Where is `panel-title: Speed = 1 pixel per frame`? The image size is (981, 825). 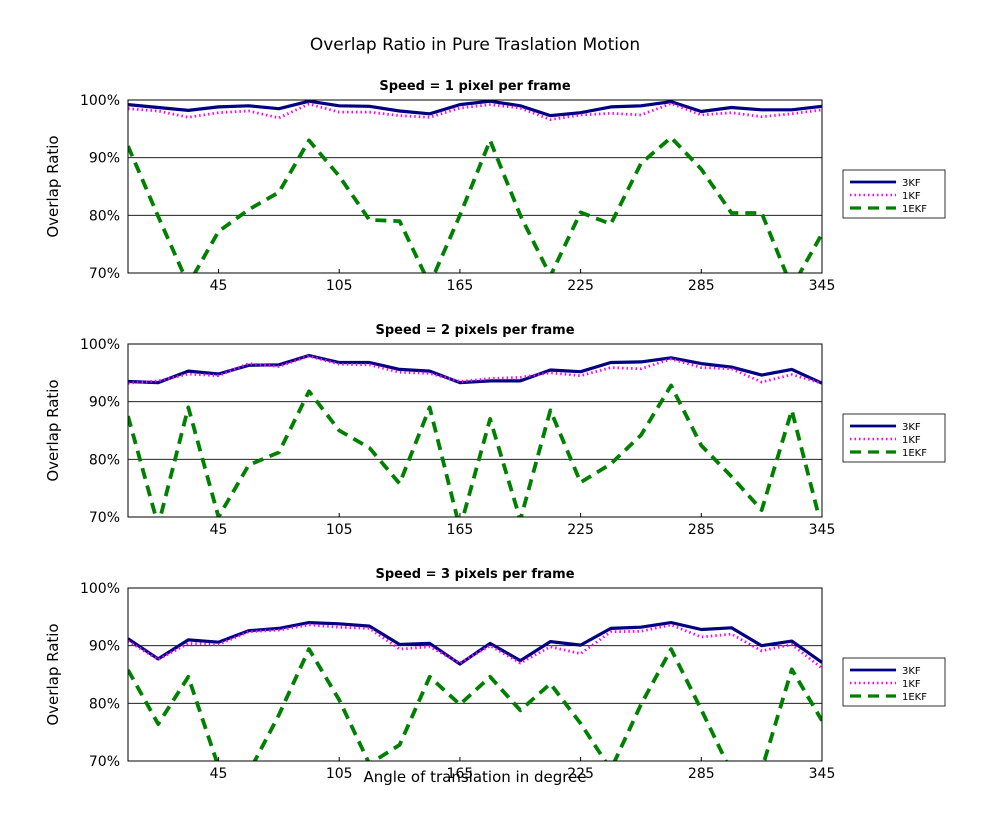
panel-title: Speed = 1 pixel per frame is located at coordinates (475, 86).